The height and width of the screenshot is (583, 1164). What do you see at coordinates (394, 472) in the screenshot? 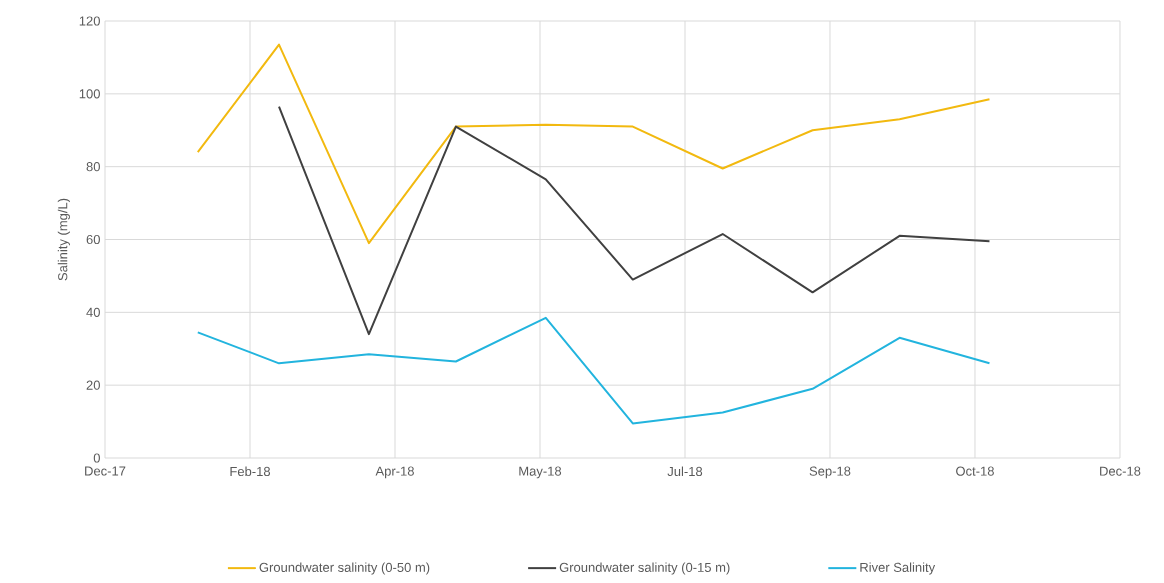
I see `x-tick-label: Apr-18` at bounding box center [394, 472].